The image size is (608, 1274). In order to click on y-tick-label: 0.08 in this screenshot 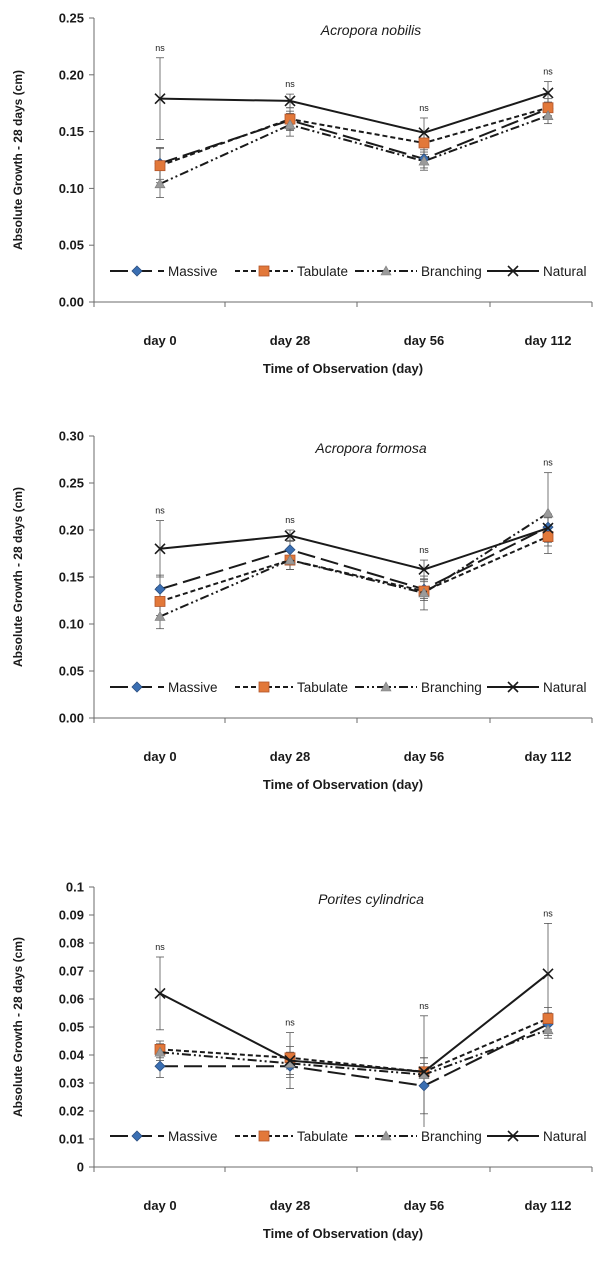, I will do `click(71, 943)`.